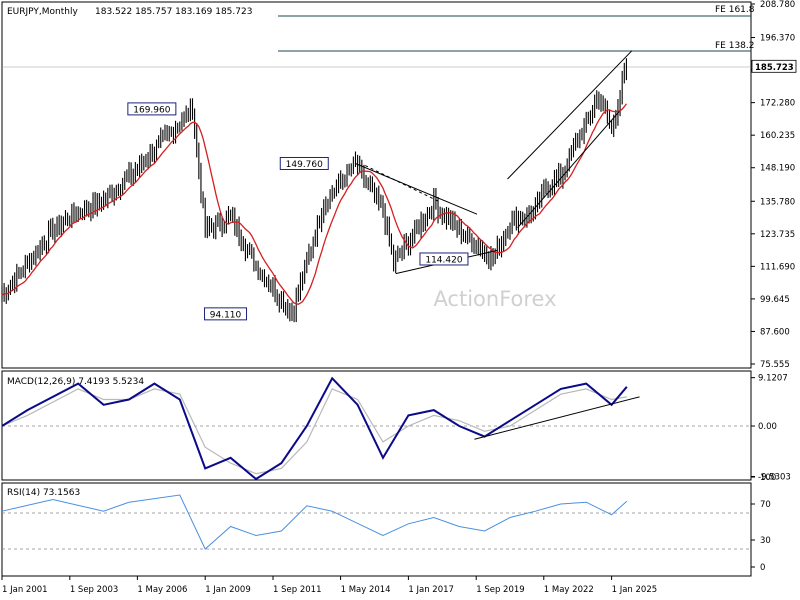 This screenshot has height=600, width=800. What do you see at coordinates (568, 170) in the screenshot?
I see `channel-lower-line` at bounding box center [568, 170].